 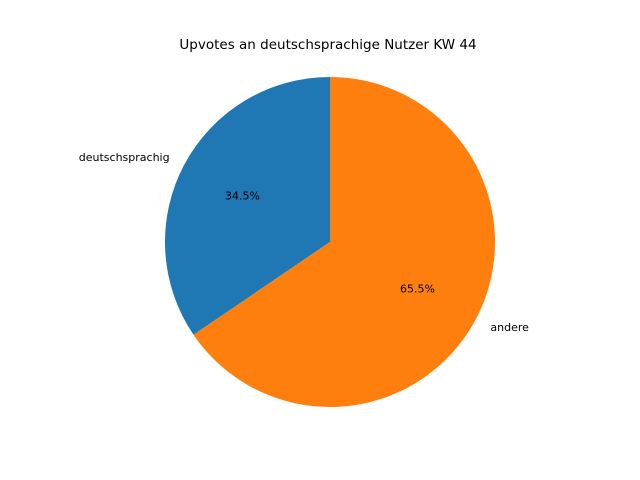 What do you see at coordinates (327, 45) in the screenshot?
I see `chart-title: Upvotes an deutschsprachige Nutzer KW 44` at bounding box center [327, 45].